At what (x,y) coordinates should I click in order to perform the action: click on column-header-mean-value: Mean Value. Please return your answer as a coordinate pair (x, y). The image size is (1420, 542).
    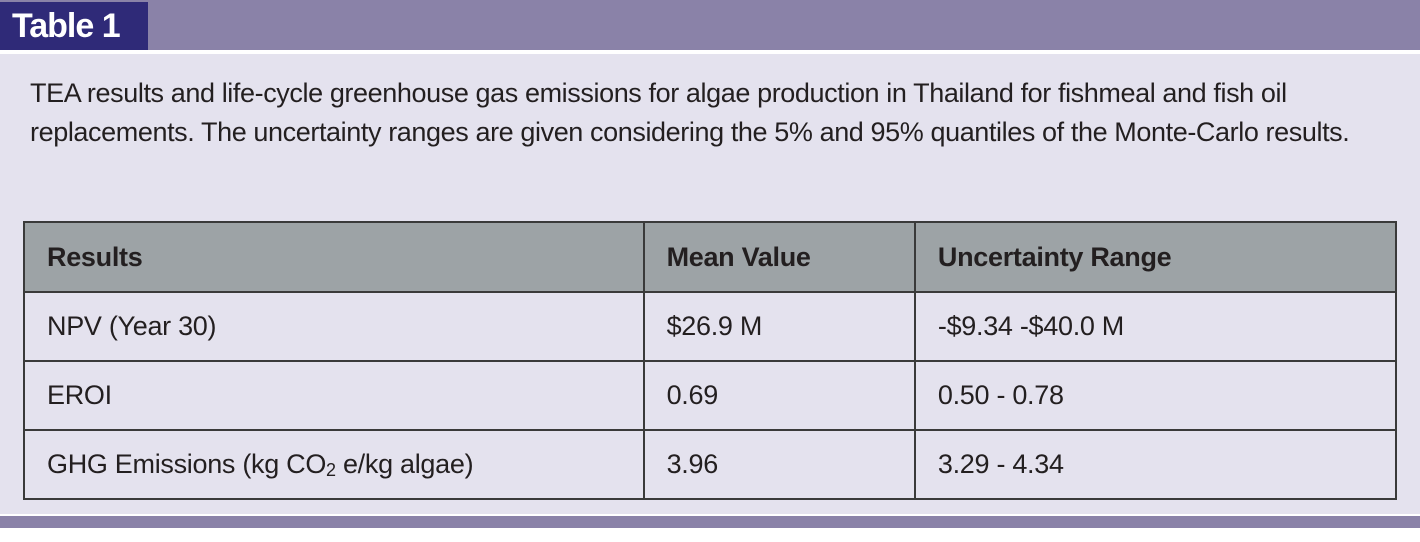
    Looking at the image, I should click on (779, 257).